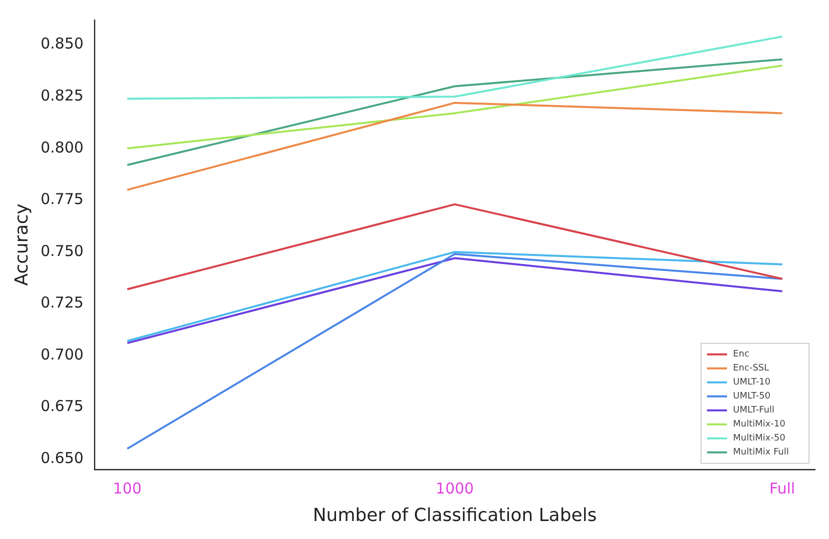  What do you see at coordinates (753, 411) in the screenshot?
I see `legend-label: UMLT-Full` at bounding box center [753, 411].